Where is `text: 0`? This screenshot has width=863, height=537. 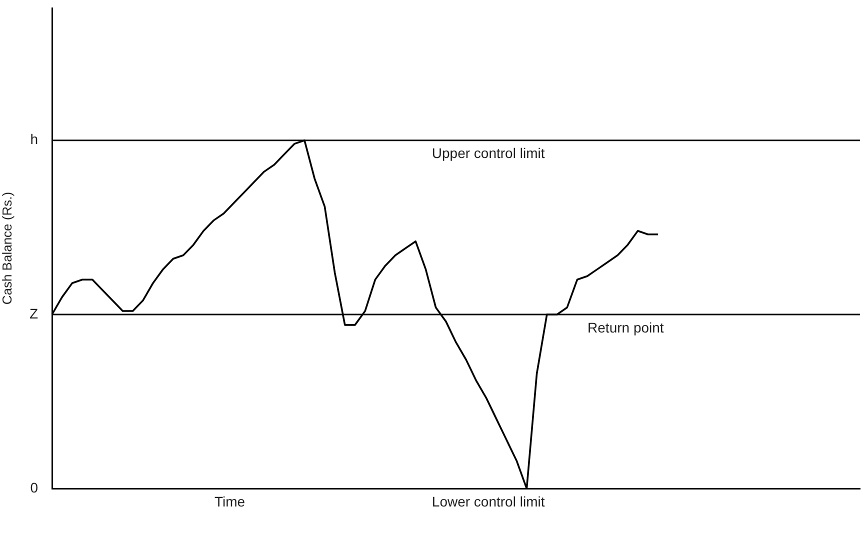 text: 0 is located at coordinates (34, 487).